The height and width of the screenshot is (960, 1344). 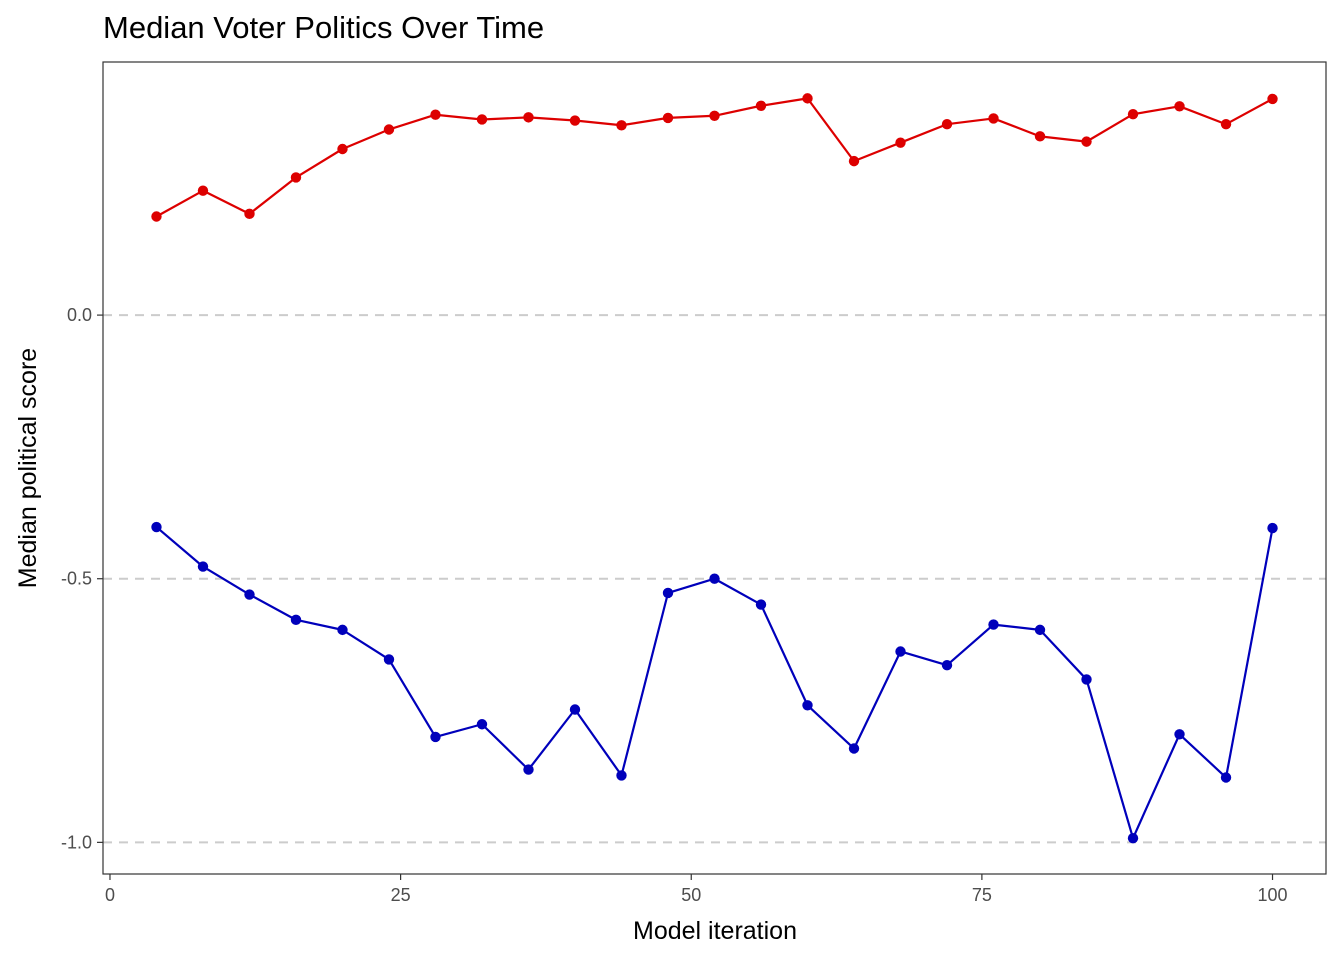 I want to click on x-tick-label-2: 50, so click(x=691, y=895).